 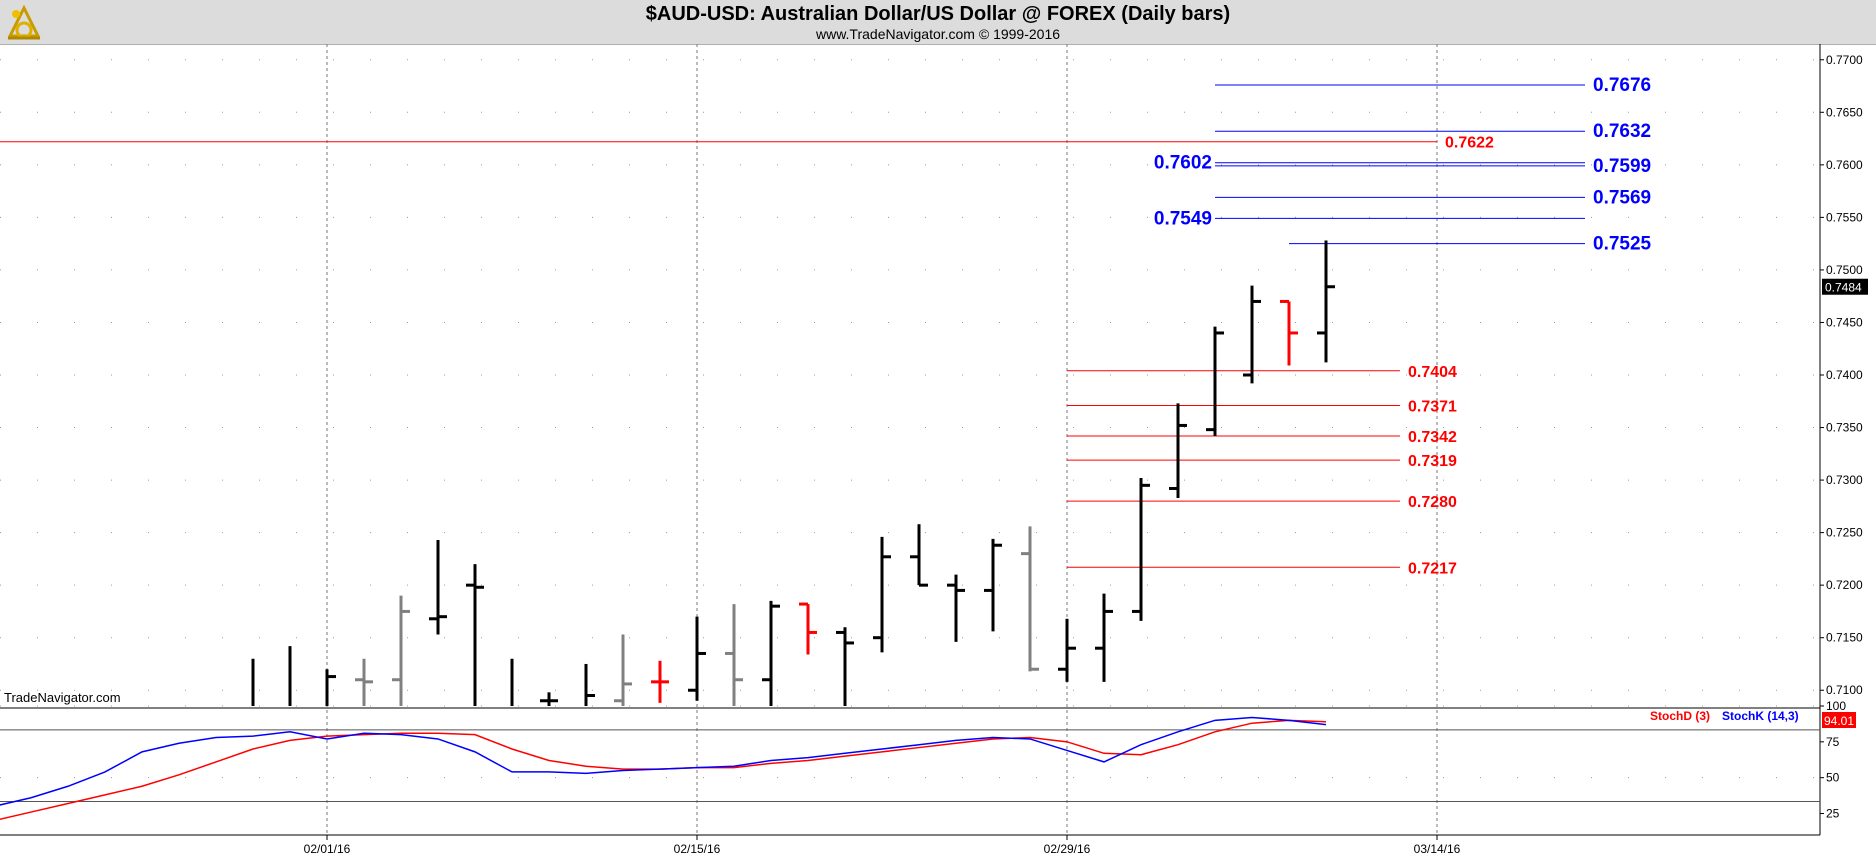 I want to click on osc-value-label: 94.01, so click(x=1839, y=721).